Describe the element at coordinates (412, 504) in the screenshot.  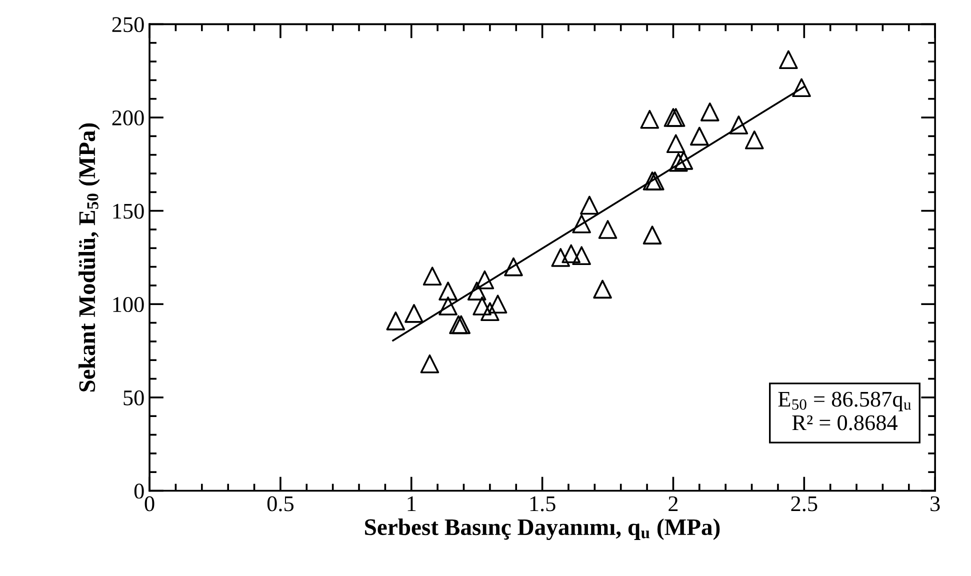
I see `x-tick-label: 1` at that location.